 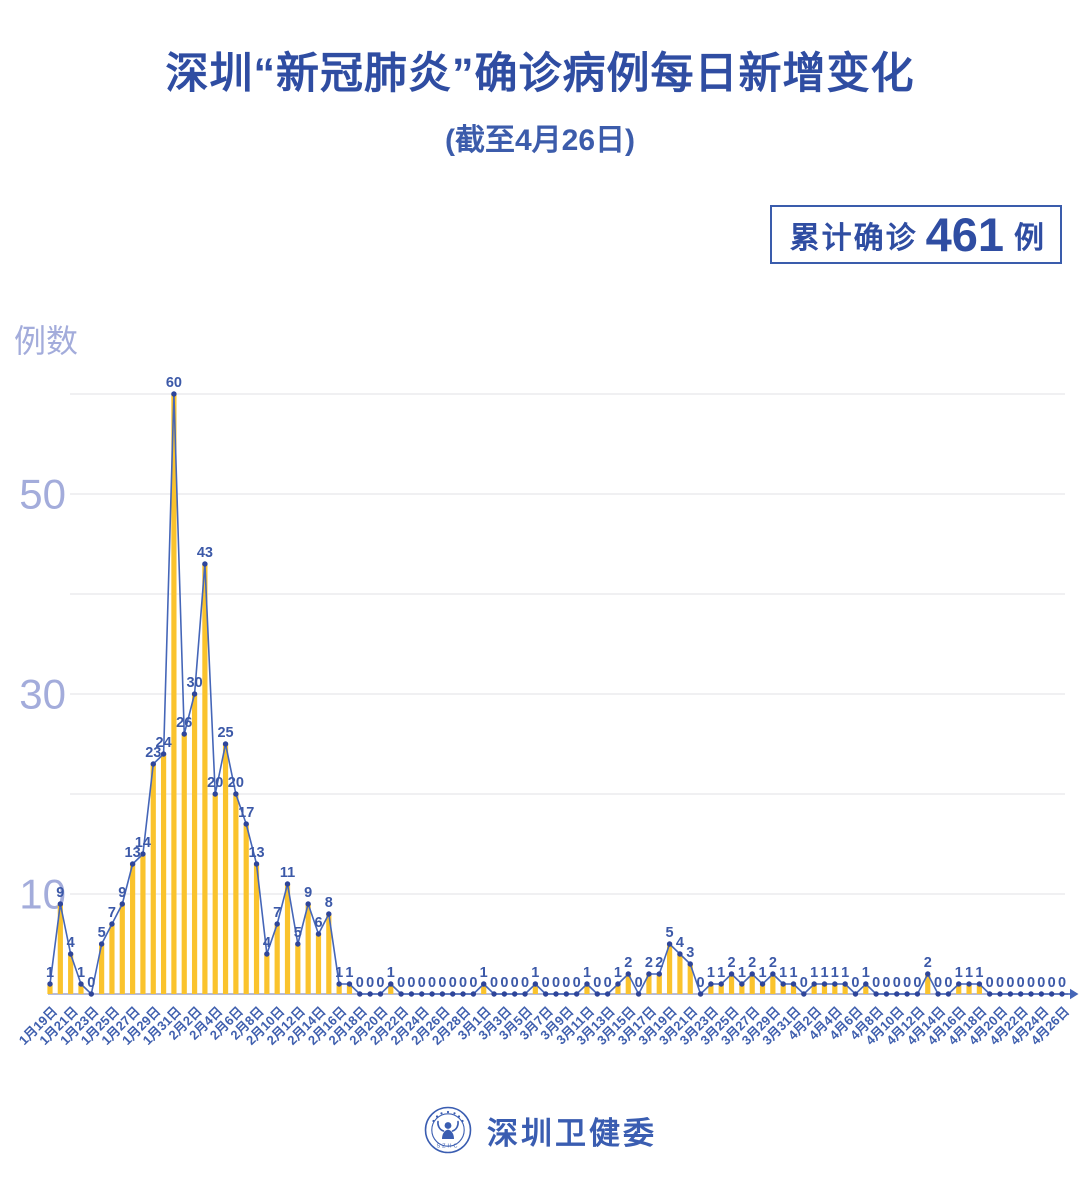 What do you see at coordinates (540, 74) in the screenshot?
I see `page-title: 深圳“新冠肺炎”确诊病例每日新增变化` at bounding box center [540, 74].